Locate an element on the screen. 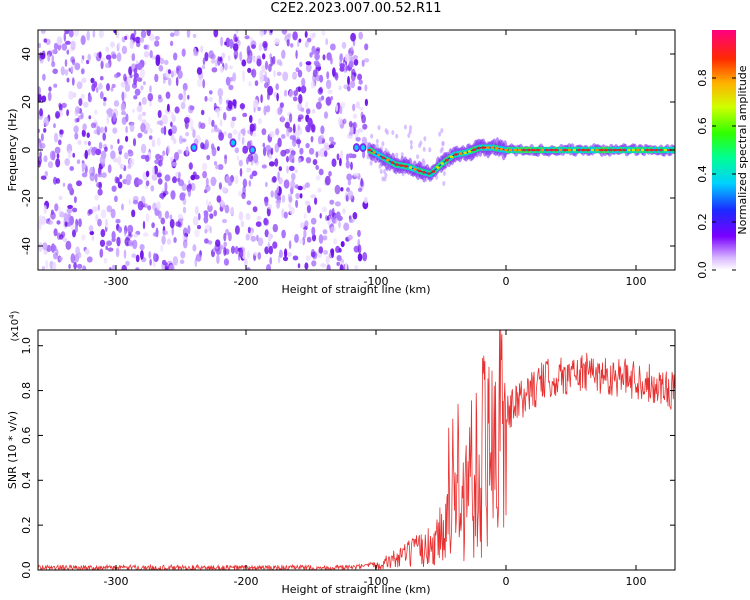 This screenshot has width=750, height=600. signal-blob-core is located at coordinates (252, 150).